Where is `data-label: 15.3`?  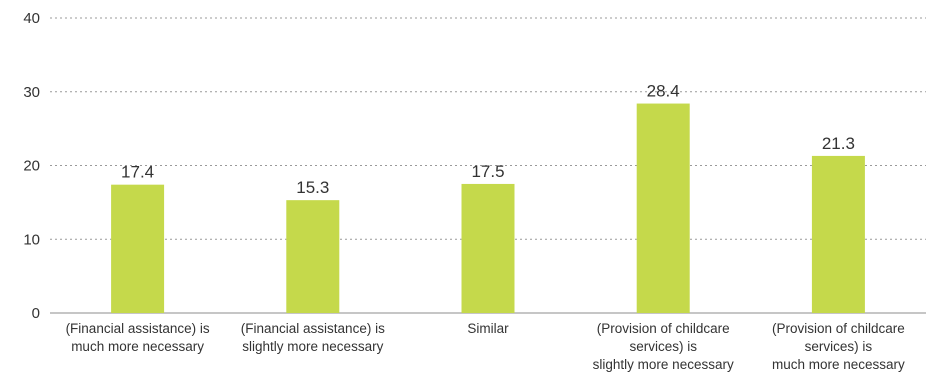 data-label: 15.3 is located at coordinates (312, 187).